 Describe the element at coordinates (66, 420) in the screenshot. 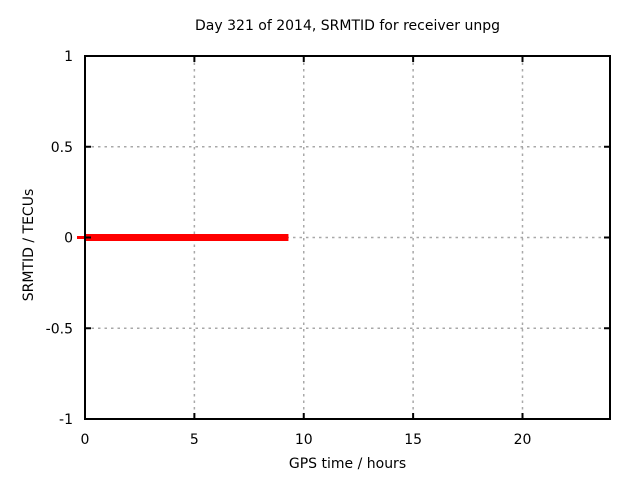

I see `y-tick-label: -1` at that location.